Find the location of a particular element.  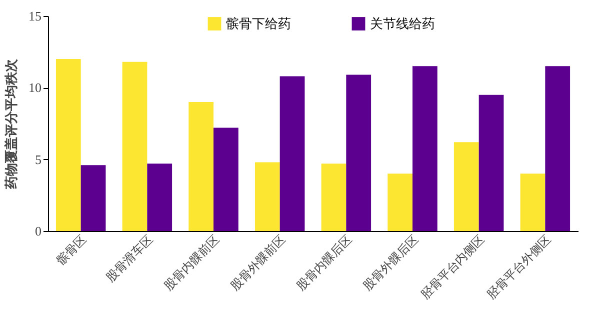

y-tick-label: 15 is located at coordinates (35, 16).